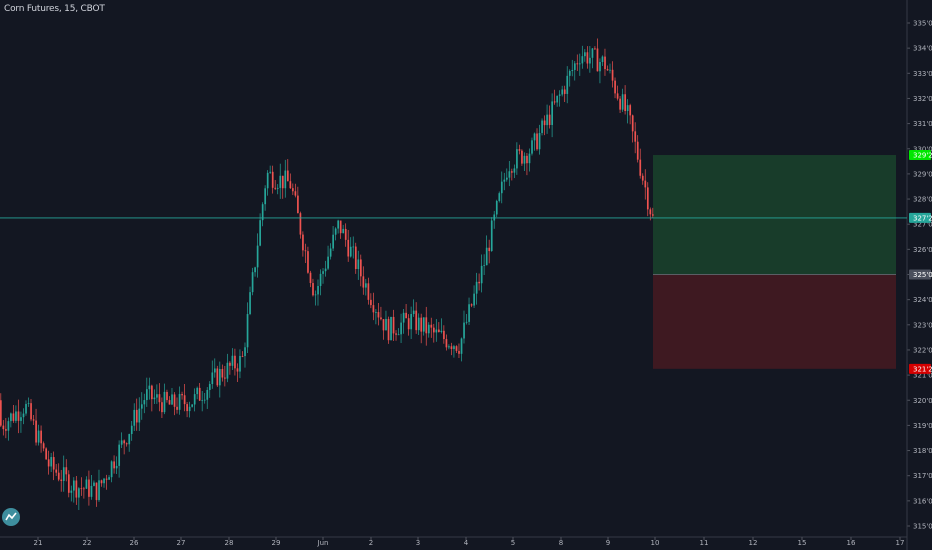  I want to click on y-tick-label: 332'0, so click(922, 99).